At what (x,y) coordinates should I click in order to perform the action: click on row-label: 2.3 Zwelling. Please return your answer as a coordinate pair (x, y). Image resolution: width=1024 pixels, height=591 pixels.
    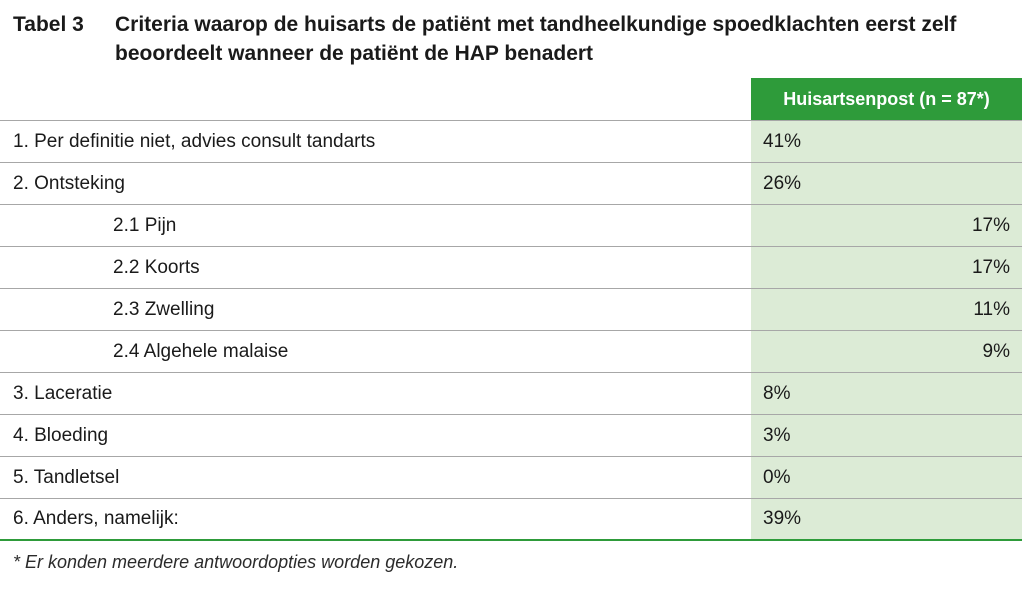
    Looking at the image, I should click on (164, 309).